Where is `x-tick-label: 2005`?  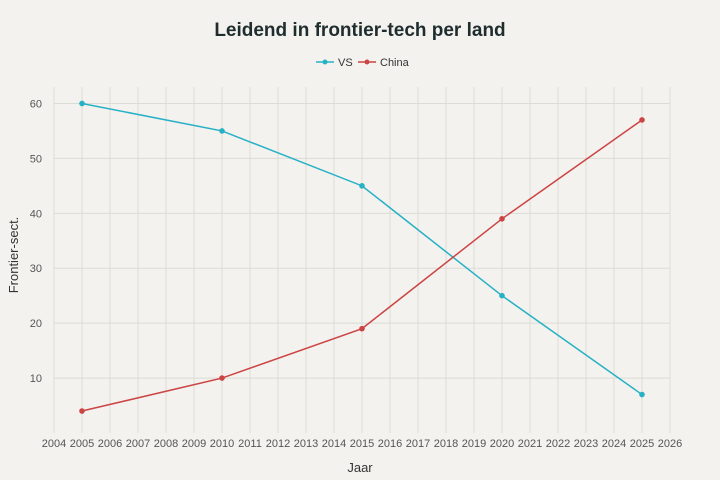
x-tick-label: 2005 is located at coordinates (82, 444).